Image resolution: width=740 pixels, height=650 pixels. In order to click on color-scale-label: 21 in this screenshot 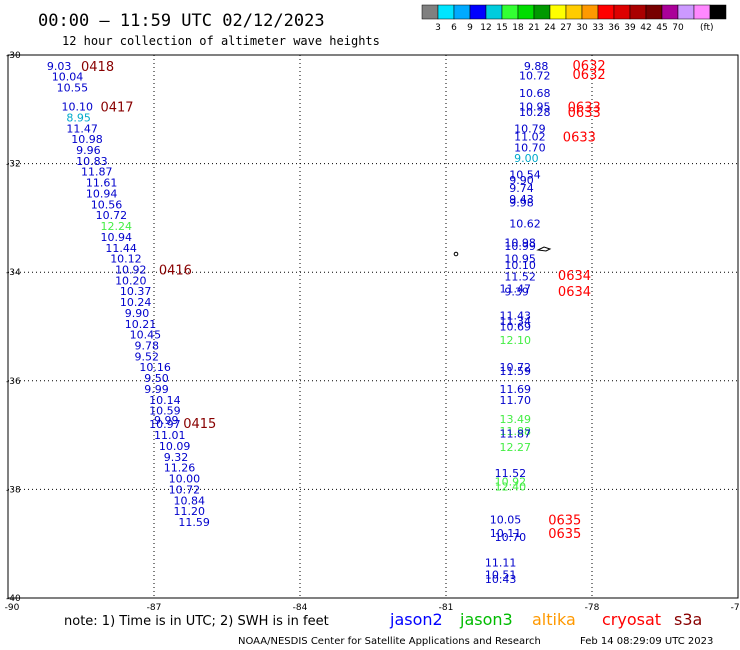, I will do `click(533, 28)`.